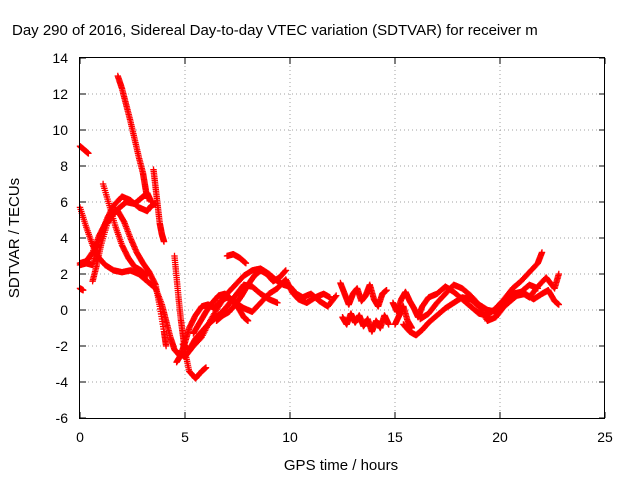  What do you see at coordinates (500, 437) in the screenshot?
I see `x-tick-label: 20` at bounding box center [500, 437].